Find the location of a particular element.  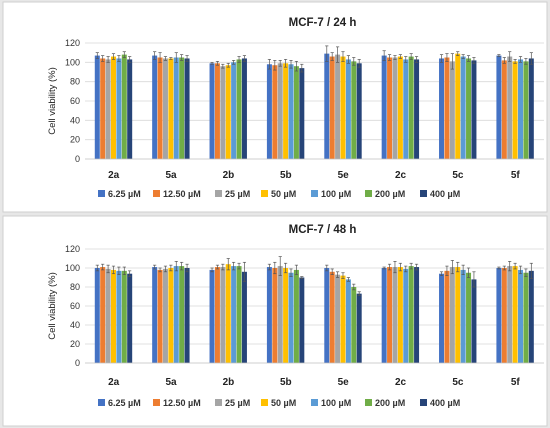

y-tick-label: 20 is located at coordinates (75, 140).